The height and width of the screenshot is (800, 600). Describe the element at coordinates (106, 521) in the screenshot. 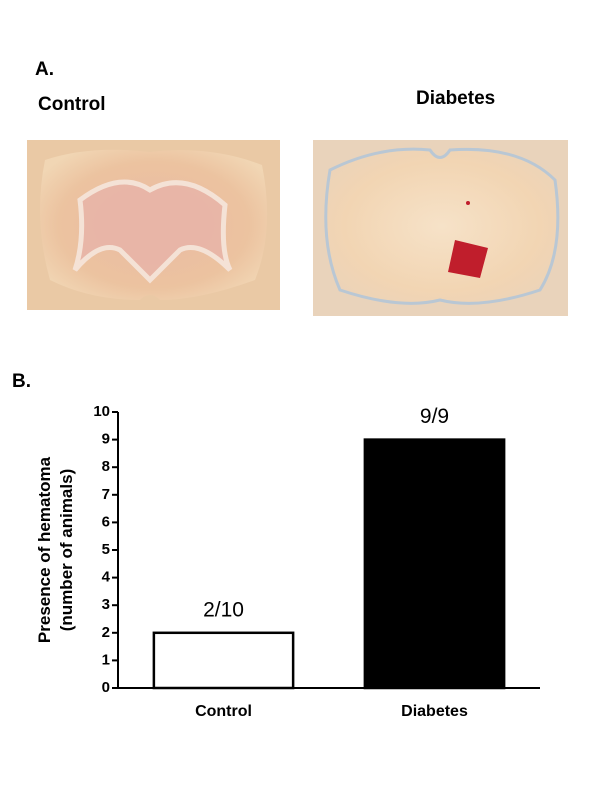

I see `y-tick-label: 6` at that location.